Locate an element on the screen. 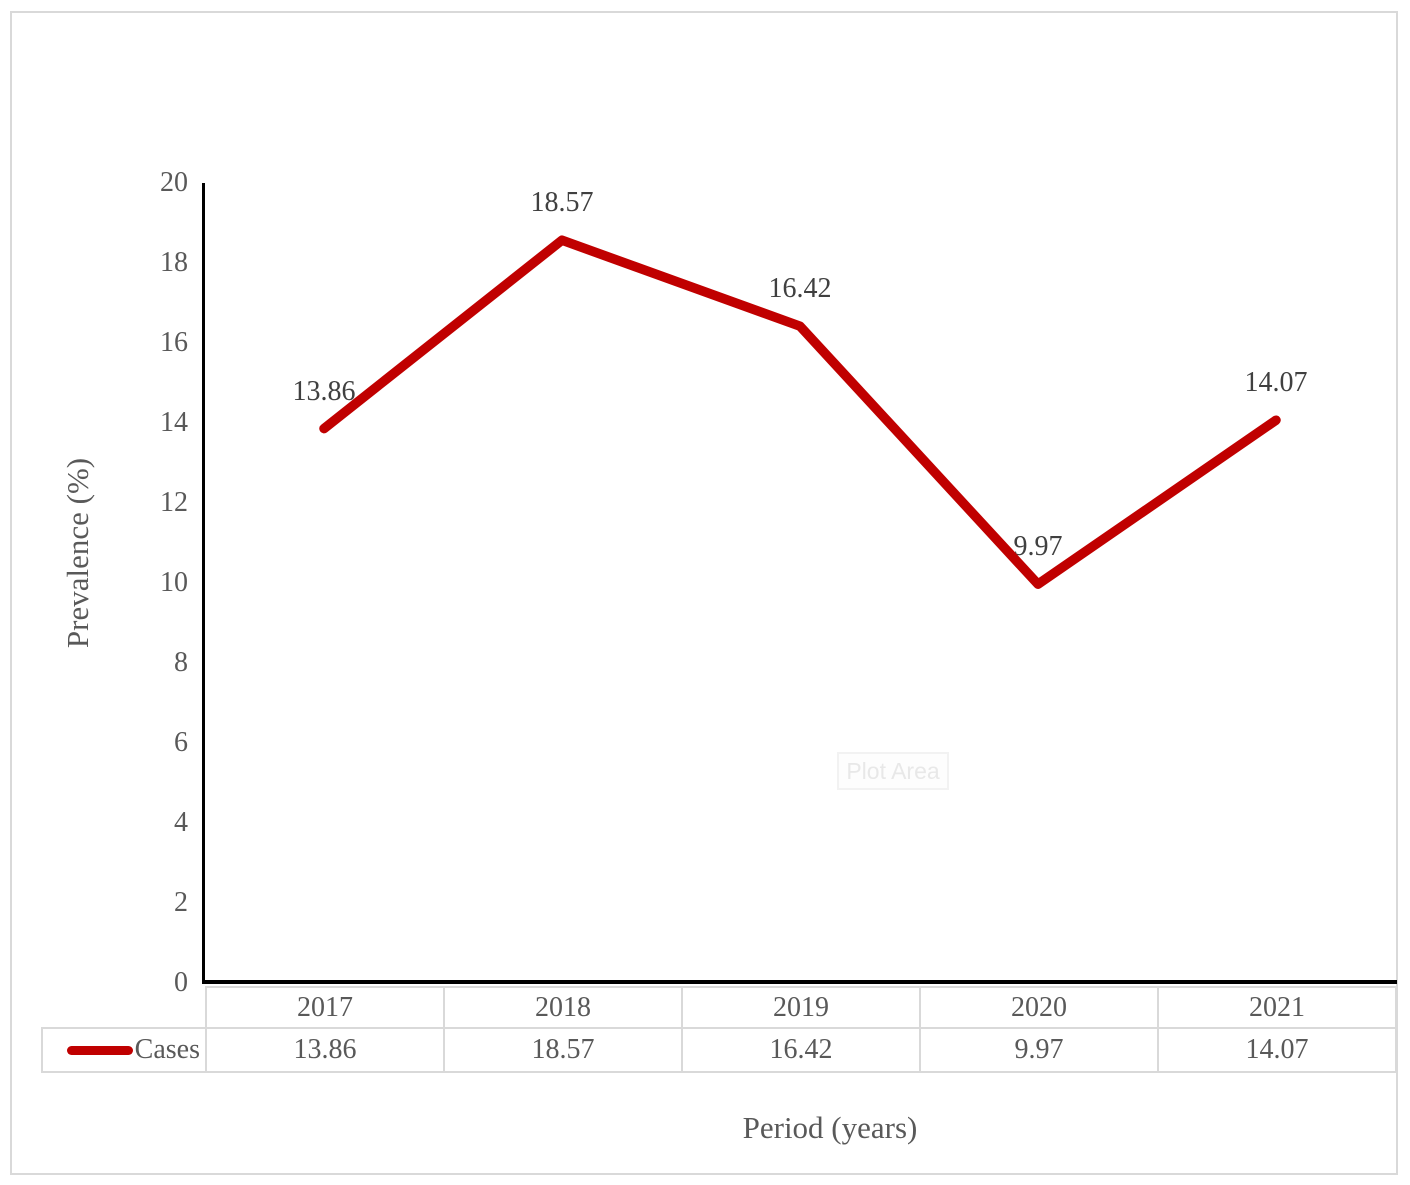 This screenshot has height=1185, width=1410. series-line-swatch-icon is located at coordinates (99, 1050).